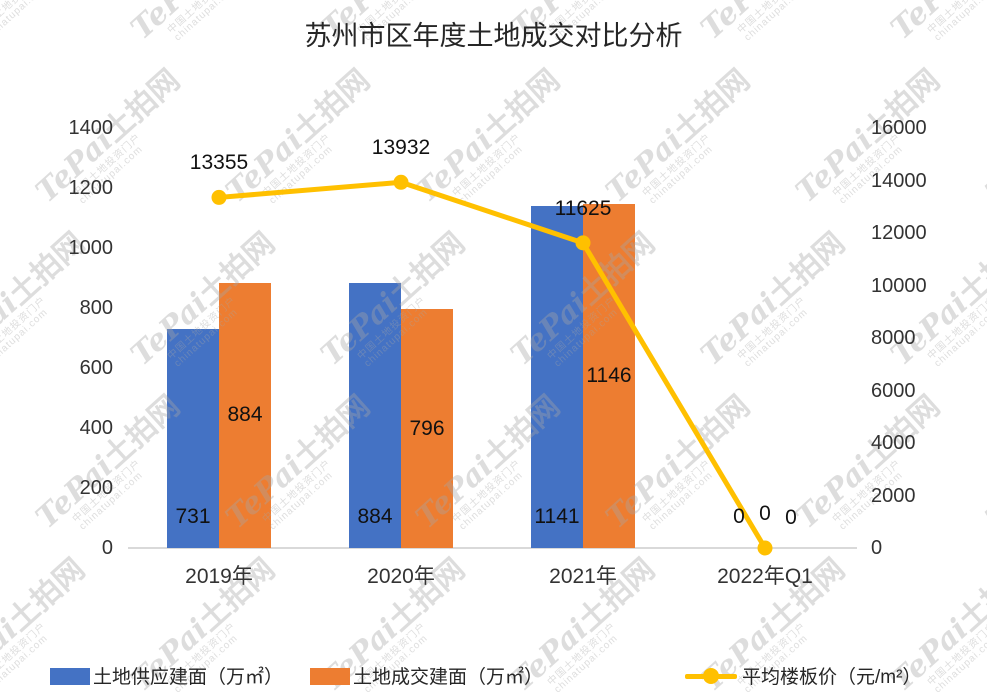 This screenshot has width=987, height=698. Describe the element at coordinates (583, 576) in the screenshot. I see `x-axis-category-label: 2021年` at that location.